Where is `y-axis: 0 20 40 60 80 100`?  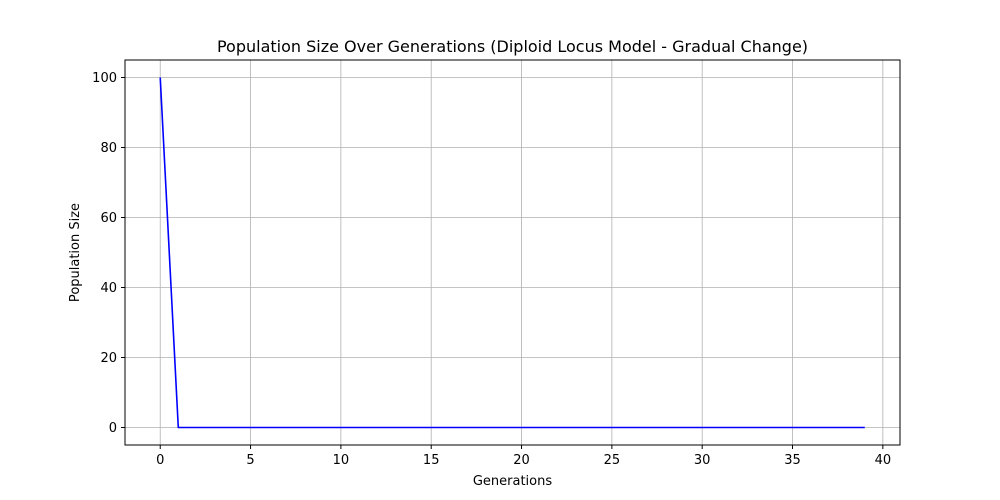
y-axis: 0 20 40 60 80 100 is located at coordinates (108, 253).